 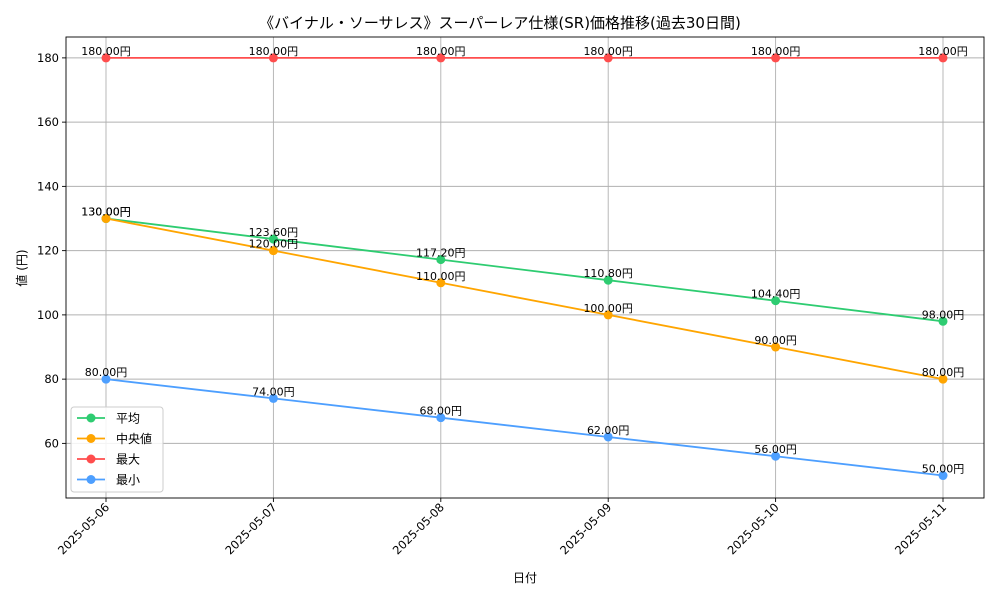 I want to click on y-tick-label: 100, so click(x=48, y=315).